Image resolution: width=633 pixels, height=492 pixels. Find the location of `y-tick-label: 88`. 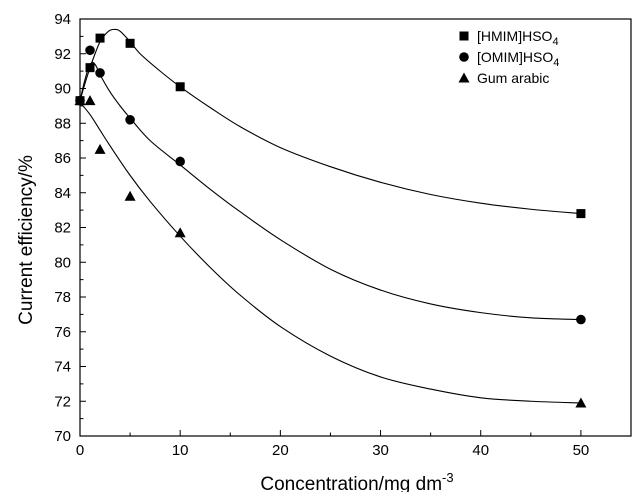

y-tick-label: 88 is located at coordinates (62, 123).